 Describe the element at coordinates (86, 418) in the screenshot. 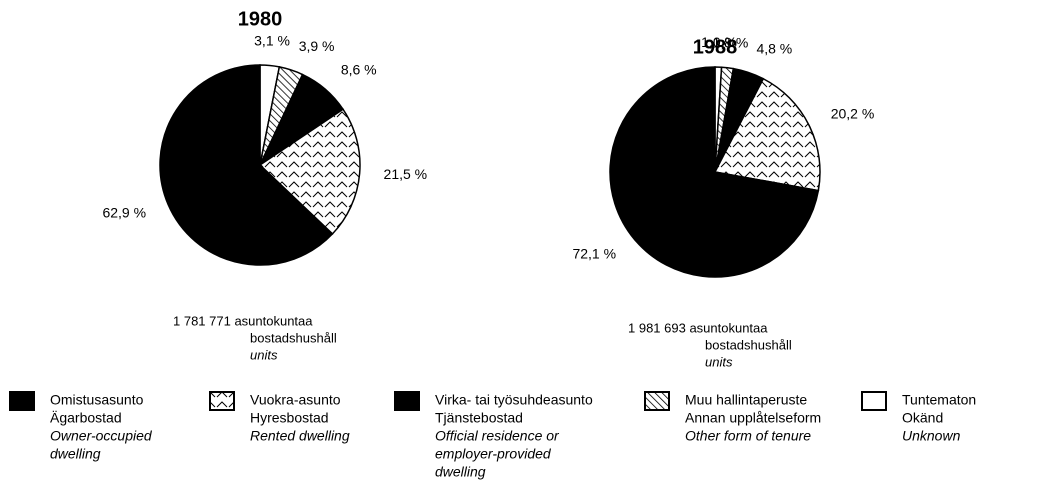

I see `legend-label: Ägarbostad` at that location.